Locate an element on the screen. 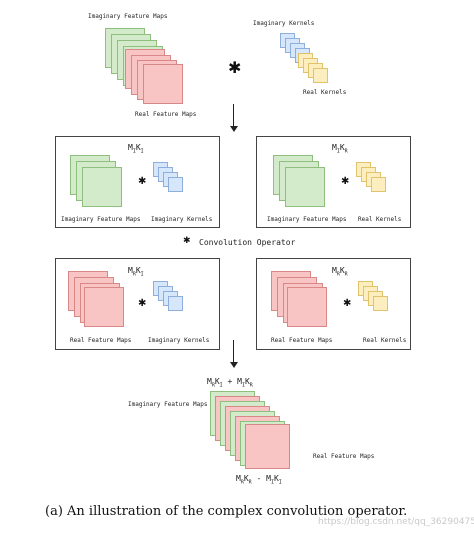  legend-text: Convolution Operator is located at coordinates (247, 242).